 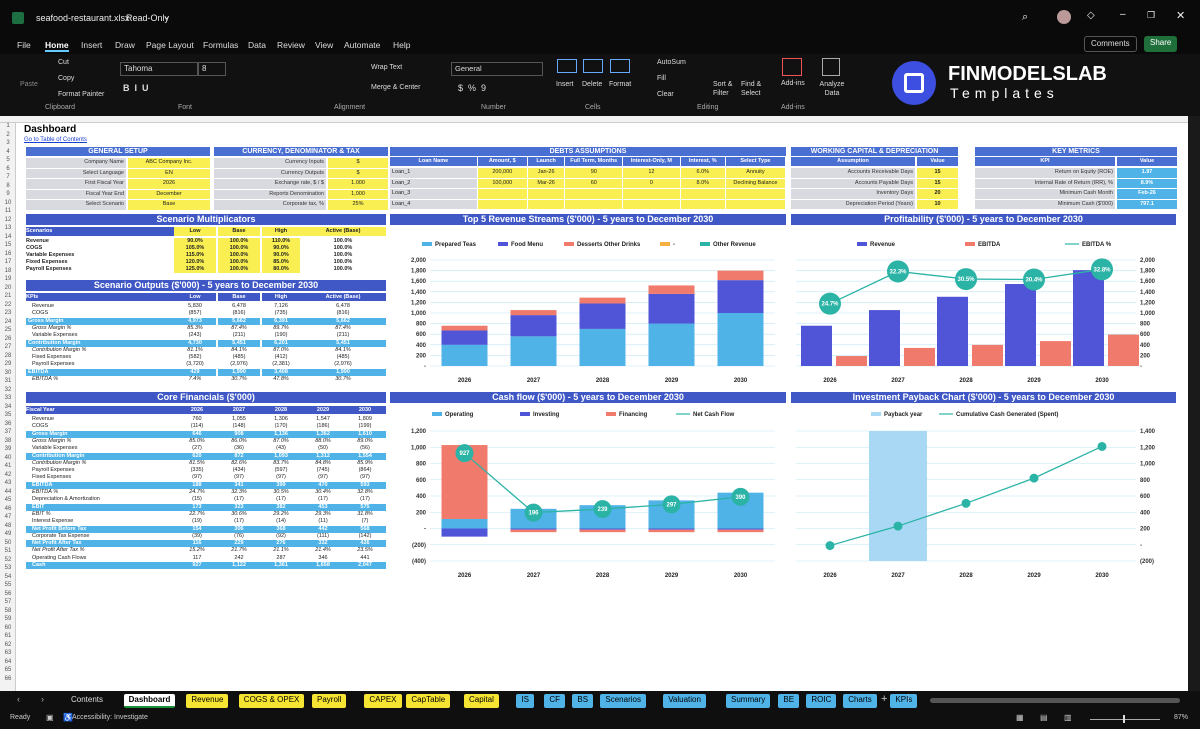 What do you see at coordinates (594, 183) in the screenshot?
I see `debts-cell: 60` at bounding box center [594, 183].